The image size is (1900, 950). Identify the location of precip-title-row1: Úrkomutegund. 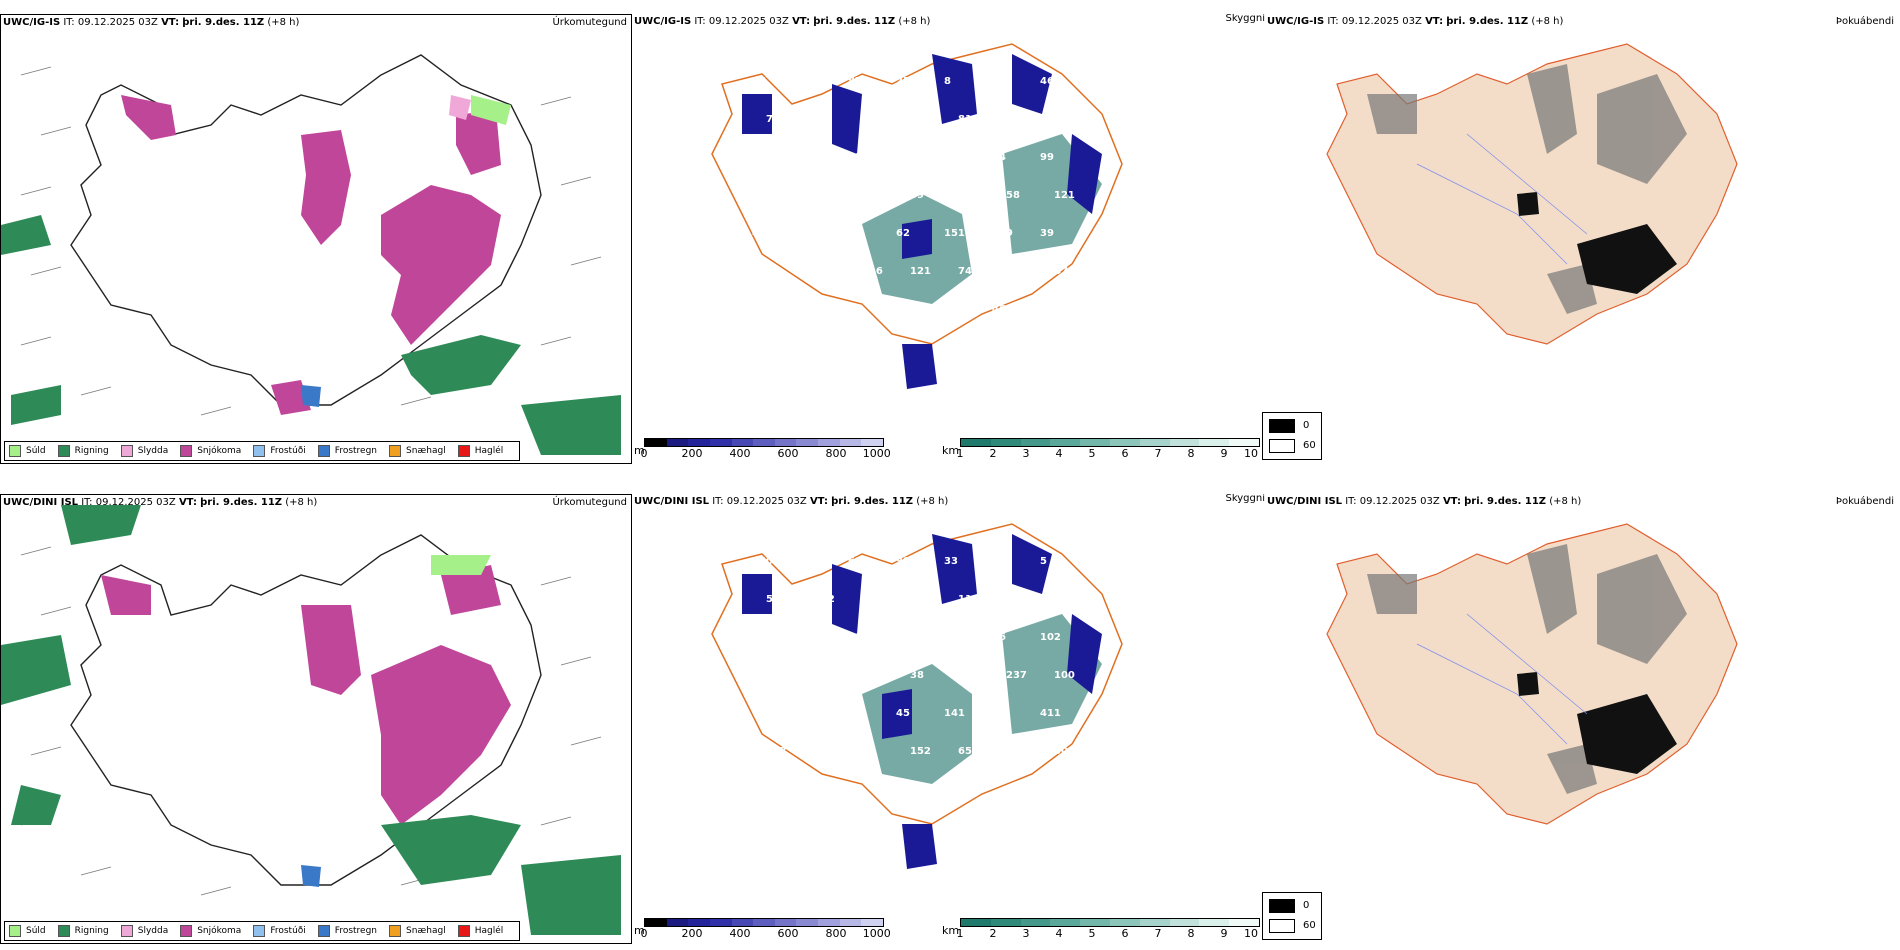
(589, 22).